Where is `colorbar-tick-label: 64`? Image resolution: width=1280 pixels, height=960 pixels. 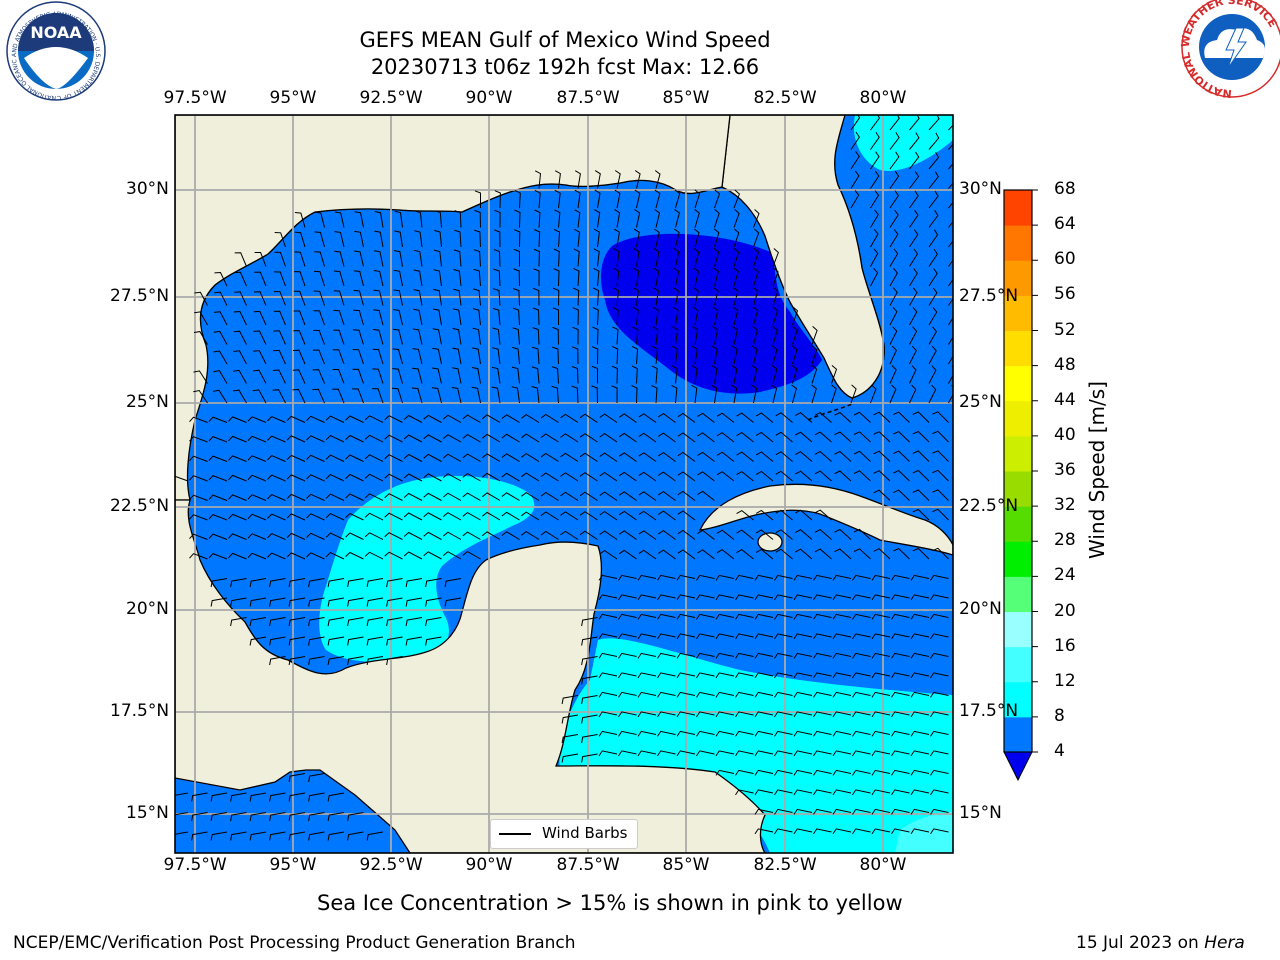 colorbar-tick-label: 64 is located at coordinates (1065, 224).